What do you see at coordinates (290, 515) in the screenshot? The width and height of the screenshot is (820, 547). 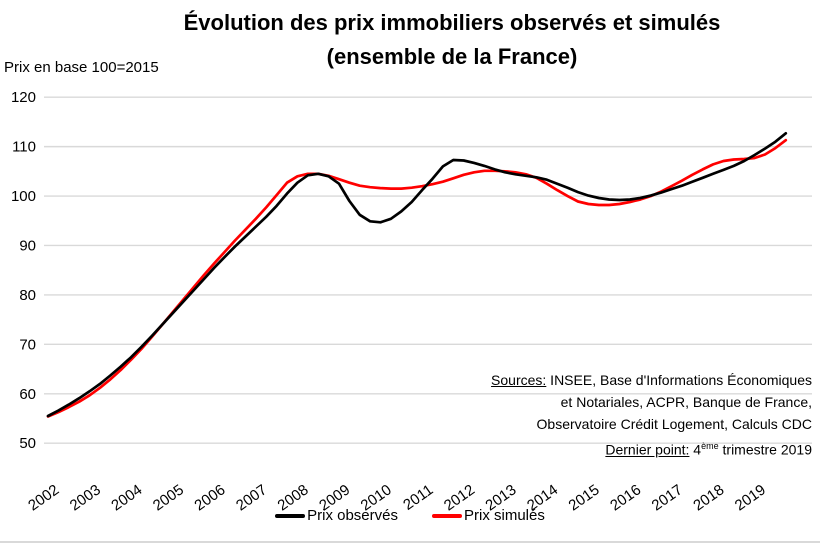 I see `legend-swatch-observes` at bounding box center [290, 515].